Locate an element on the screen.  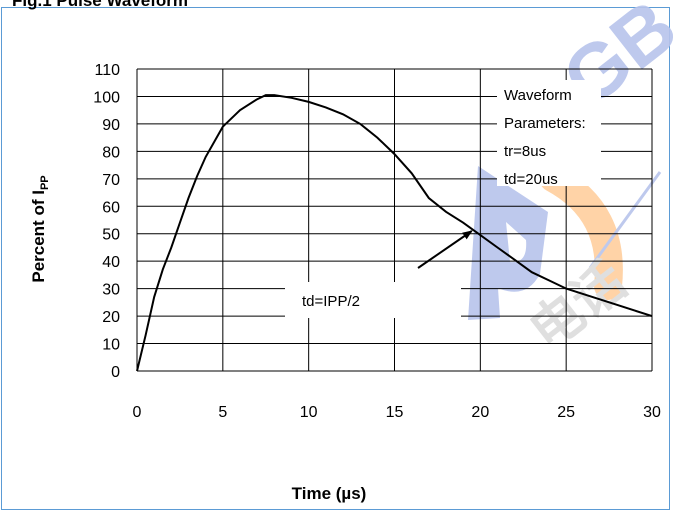
x-tick-label: 20 is located at coordinates (480, 412).